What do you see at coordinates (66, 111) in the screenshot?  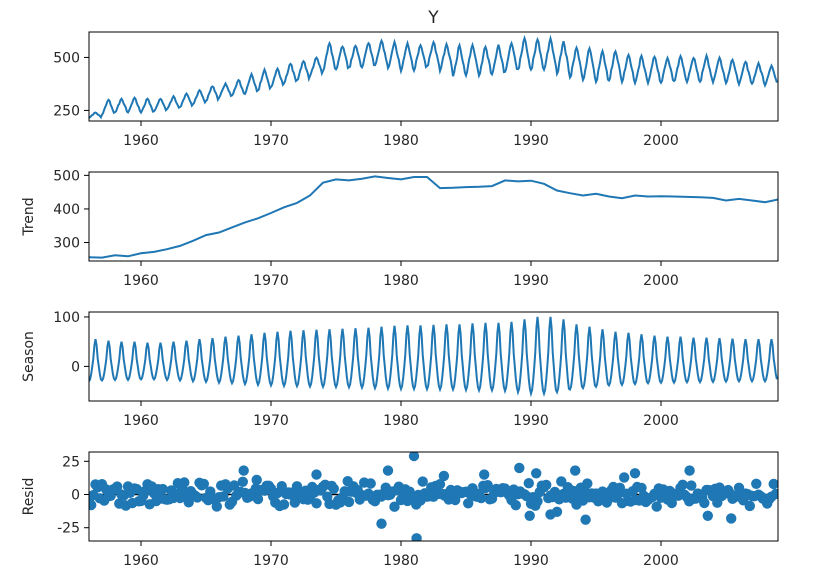 I see `y-tick-label: 250` at bounding box center [66, 111].